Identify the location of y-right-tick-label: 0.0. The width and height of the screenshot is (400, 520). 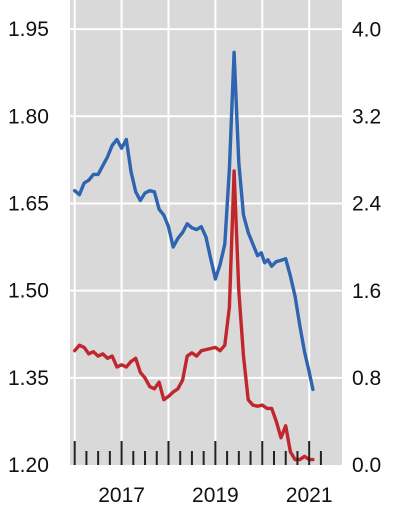
(366, 465).